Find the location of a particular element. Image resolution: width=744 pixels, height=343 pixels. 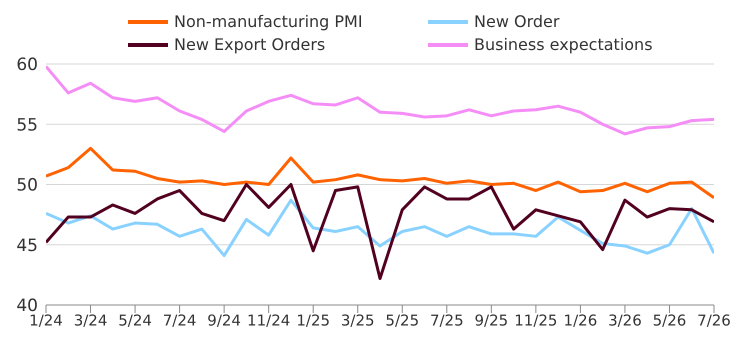

legend-label: Business expectations is located at coordinates (563, 44).